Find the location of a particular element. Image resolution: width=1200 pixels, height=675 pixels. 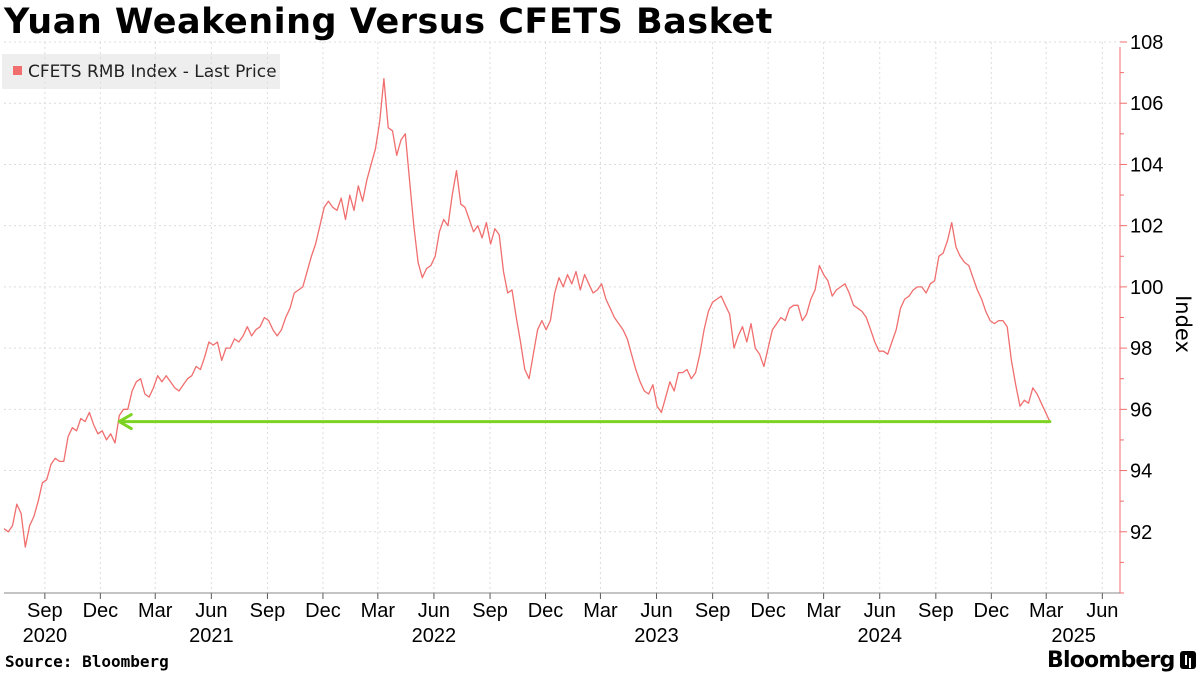

y-tick-label: 102 is located at coordinates (1146, 227).